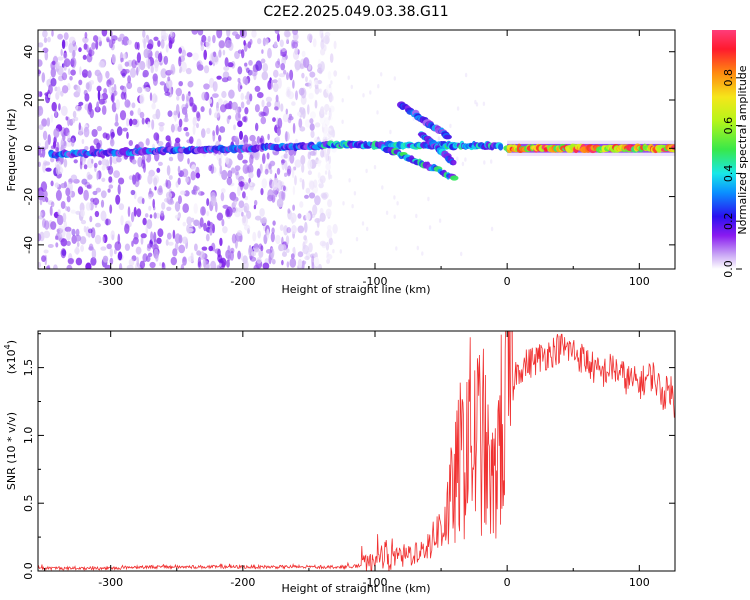 This screenshot has height=600, width=750. What do you see at coordinates (728, 78) in the screenshot?
I see `colorbar-tick-label: 0.8` at bounding box center [728, 78].